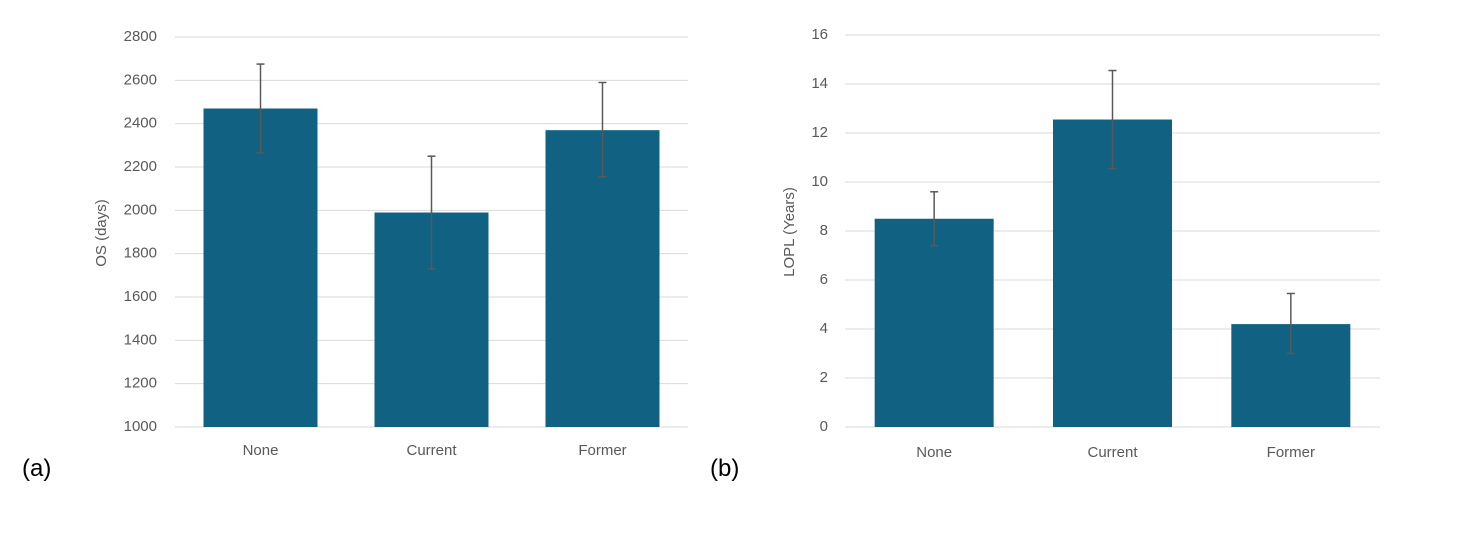 Image resolution: width=1470 pixels, height=546 pixels. Describe the element at coordinates (140, 231) in the screenshot. I see `y-tick-labels-a: 1000 1200 1400 1600 1800 2000 2200 2400 2600 2800` at that location.